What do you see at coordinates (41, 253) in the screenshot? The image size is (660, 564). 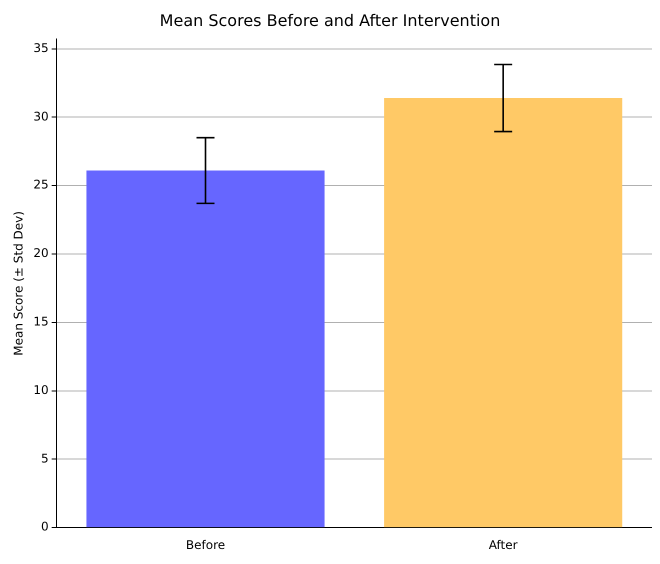 I see `y-tick-label: 20` at bounding box center [41, 253].